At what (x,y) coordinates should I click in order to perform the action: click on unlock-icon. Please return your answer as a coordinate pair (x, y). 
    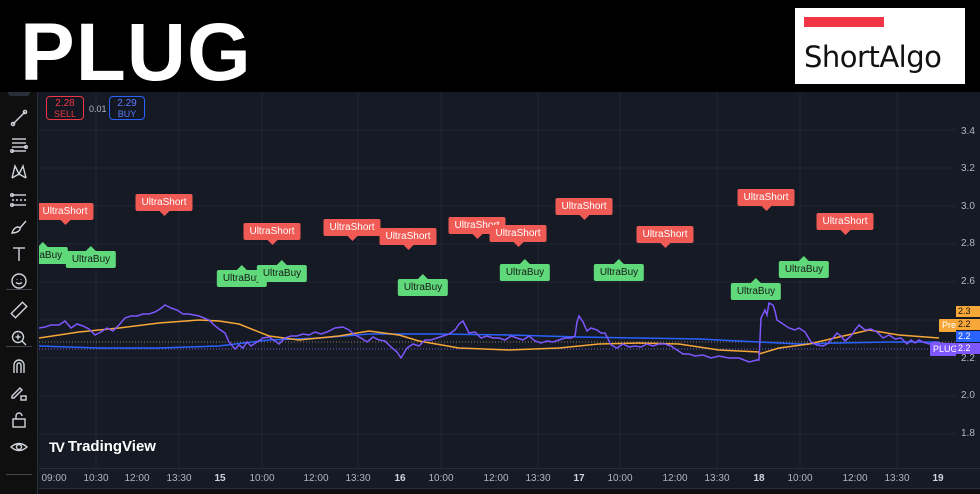
    Looking at the image, I should click on (19, 420).